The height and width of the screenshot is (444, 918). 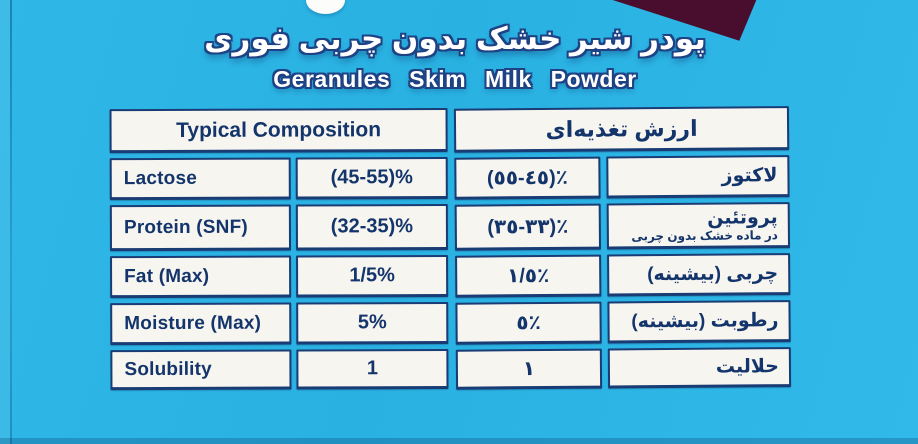 I want to click on fa-protein-main-label: پروتئین, so click(x=742, y=217).